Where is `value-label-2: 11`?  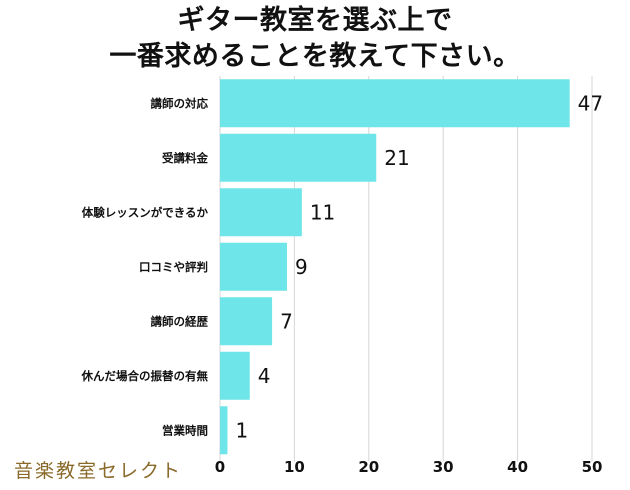
value-label-2: 11 is located at coordinates (322, 212).